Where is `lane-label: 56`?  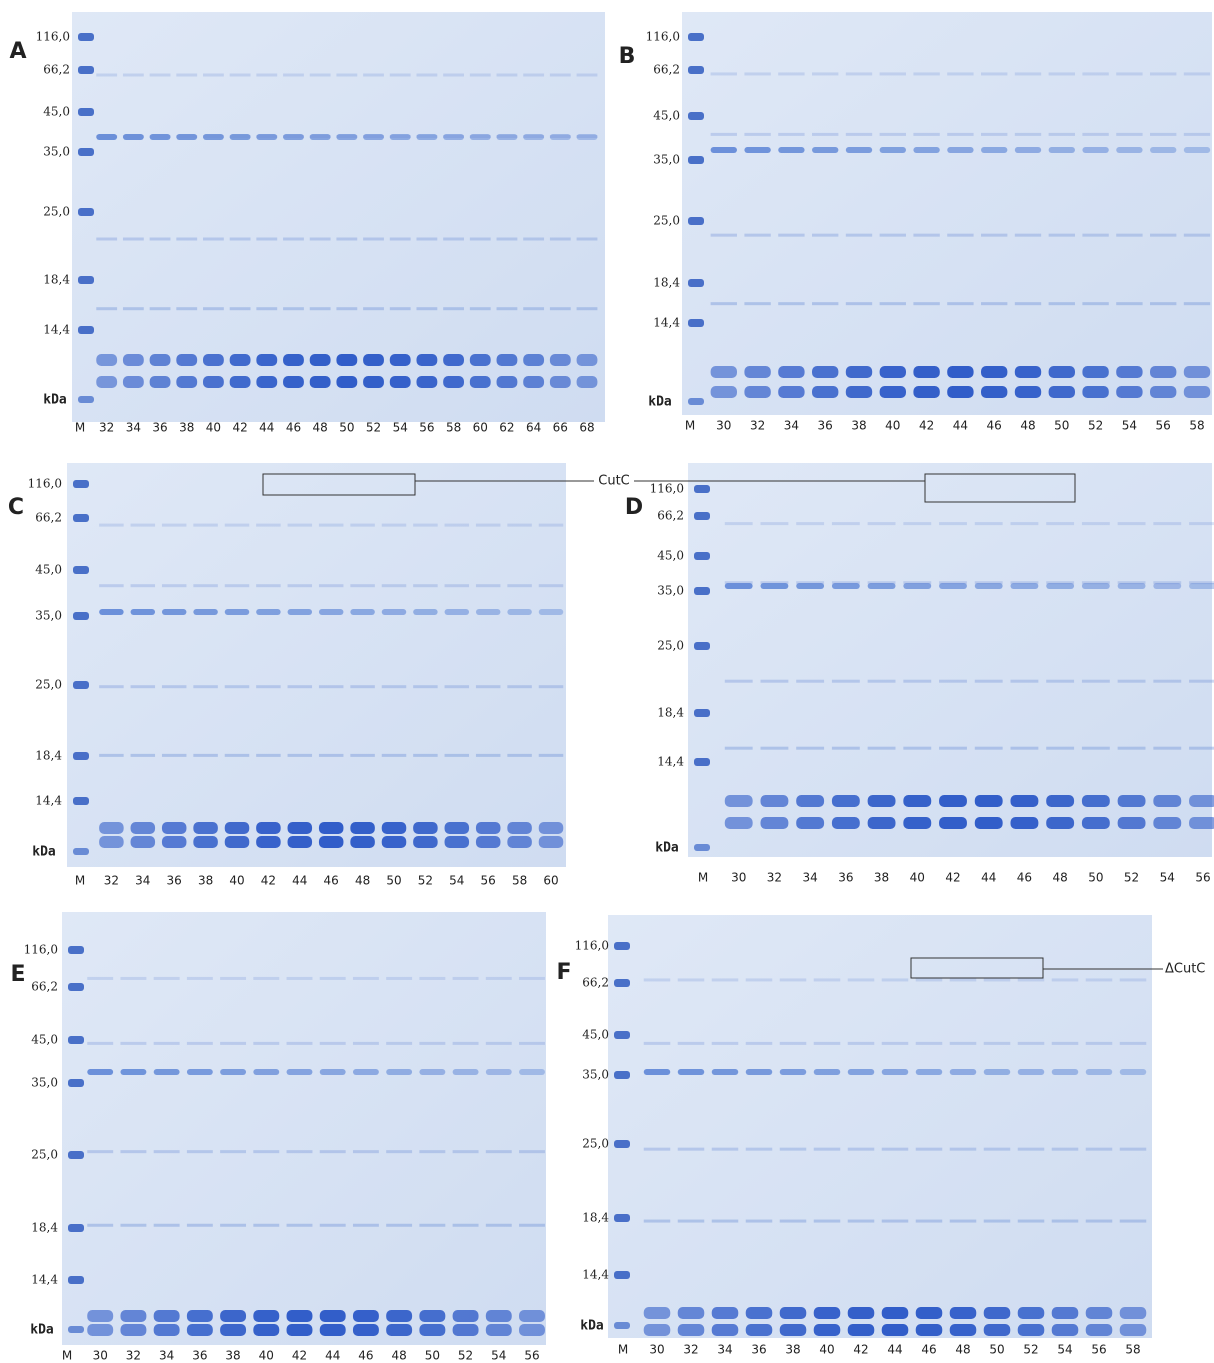
lane-label: 56 is located at coordinates (1098, 1350).